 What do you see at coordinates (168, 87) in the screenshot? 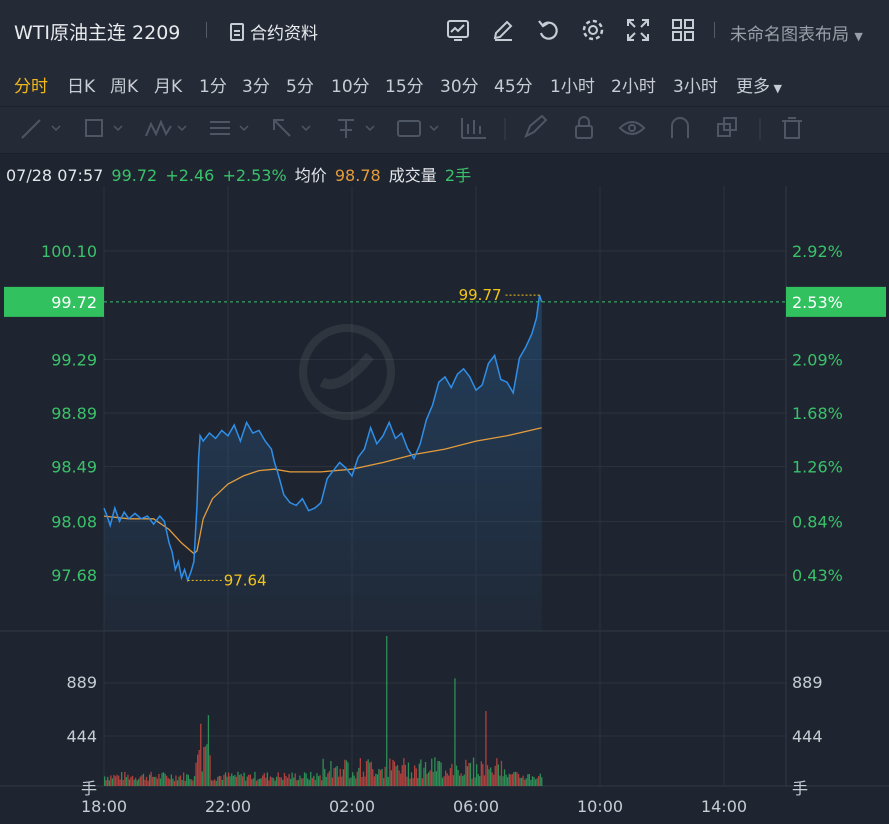
I see `timeframe-3: 月K` at bounding box center [168, 87].